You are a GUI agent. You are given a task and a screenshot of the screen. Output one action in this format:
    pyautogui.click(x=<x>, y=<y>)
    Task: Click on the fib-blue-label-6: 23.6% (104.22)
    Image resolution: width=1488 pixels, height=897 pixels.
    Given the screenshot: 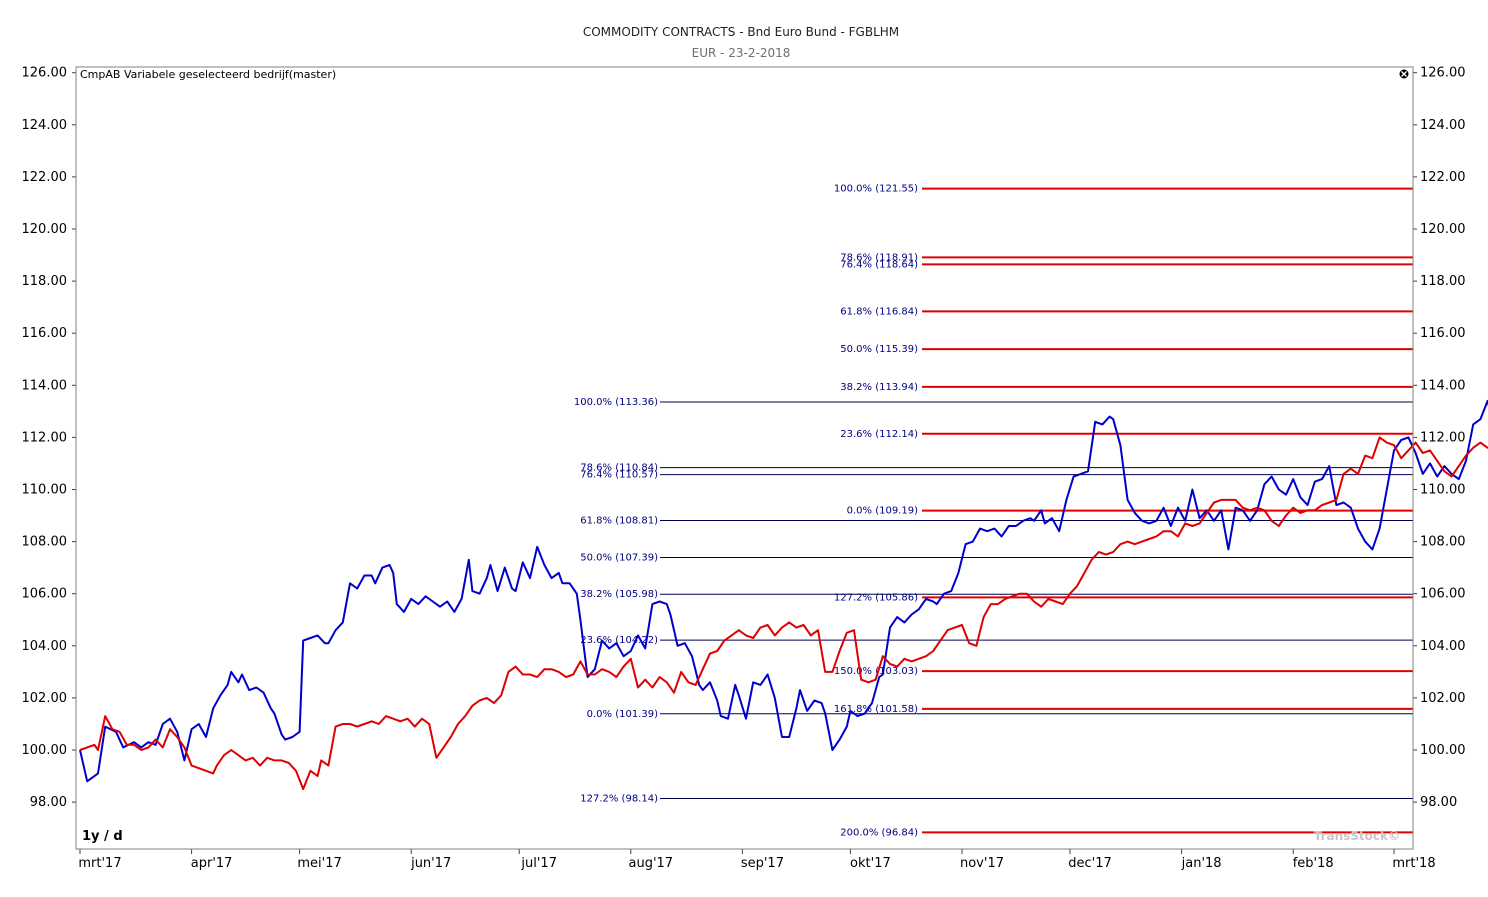 What is the action you would take?
    pyautogui.click(x=619, y=640)
    